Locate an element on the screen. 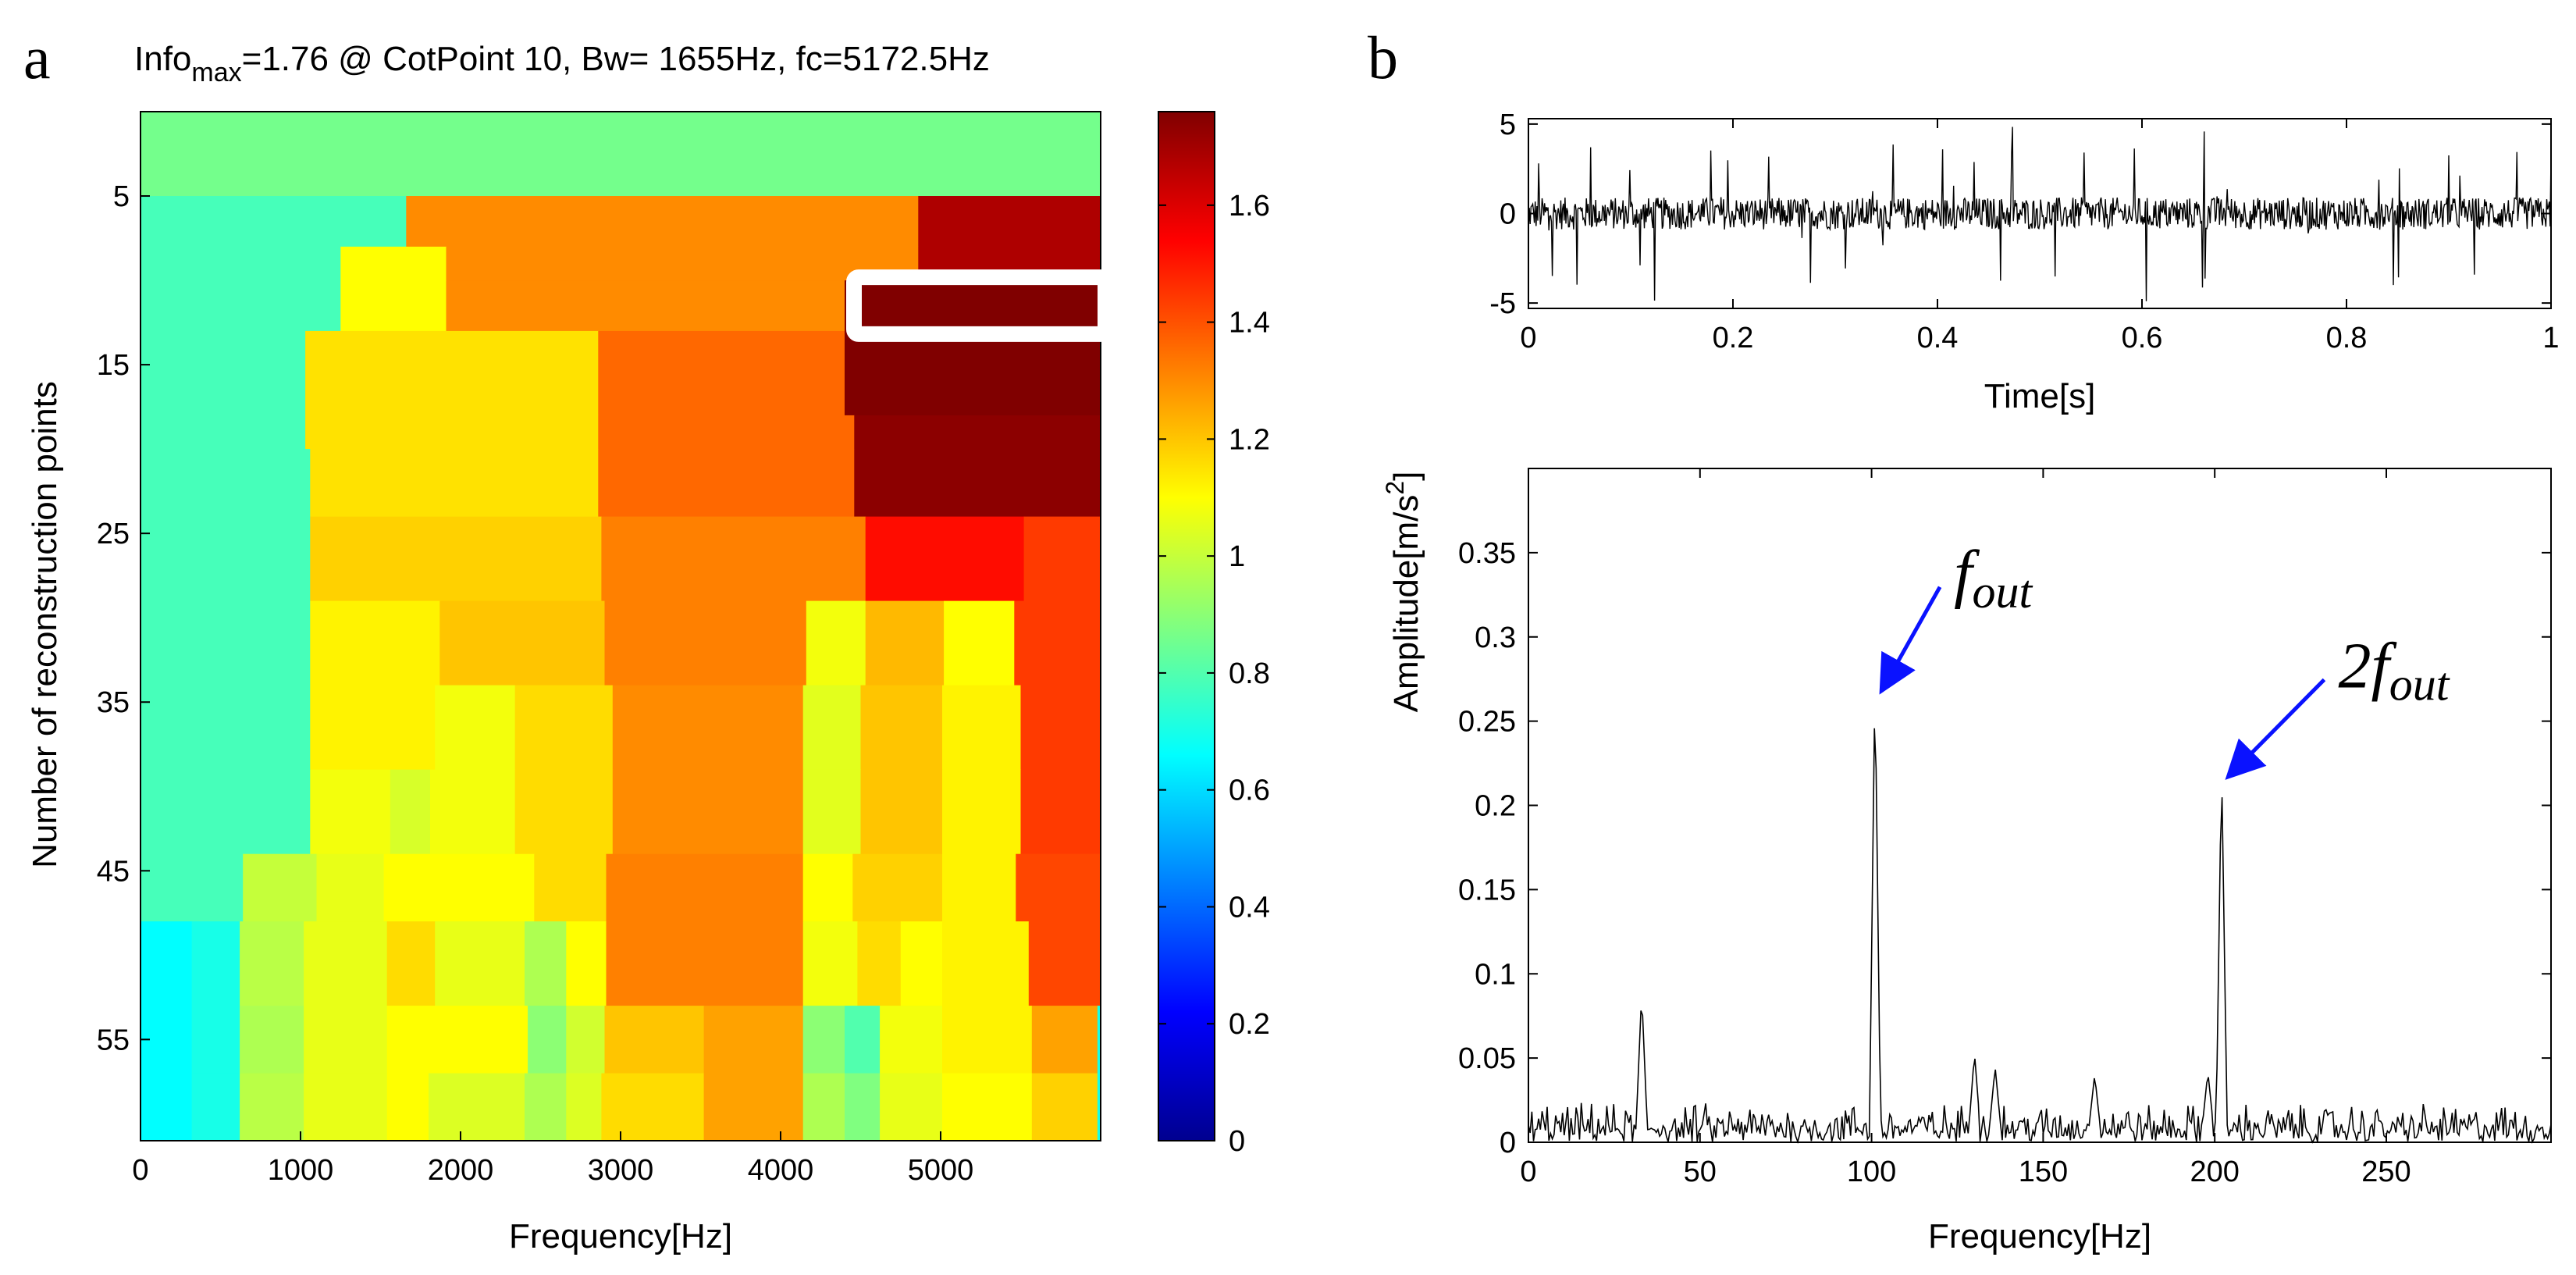 The width and height of the screenshot is (2576, 1275). y-tick-label: 35 is located at coordinates (114, 702).